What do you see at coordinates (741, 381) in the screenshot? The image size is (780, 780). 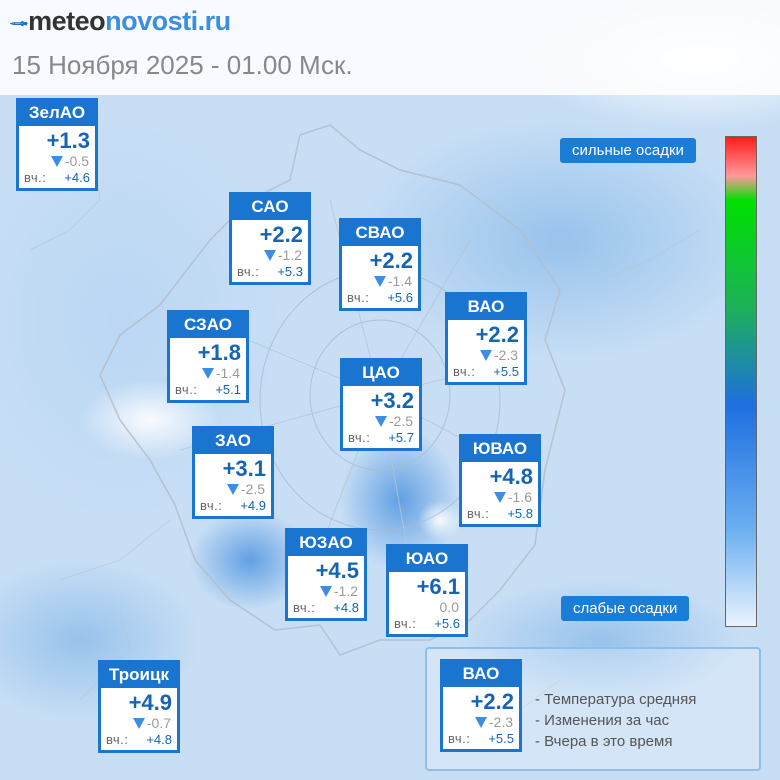 I see `precipitation-scale-bar` at bounding box center [741, 381].